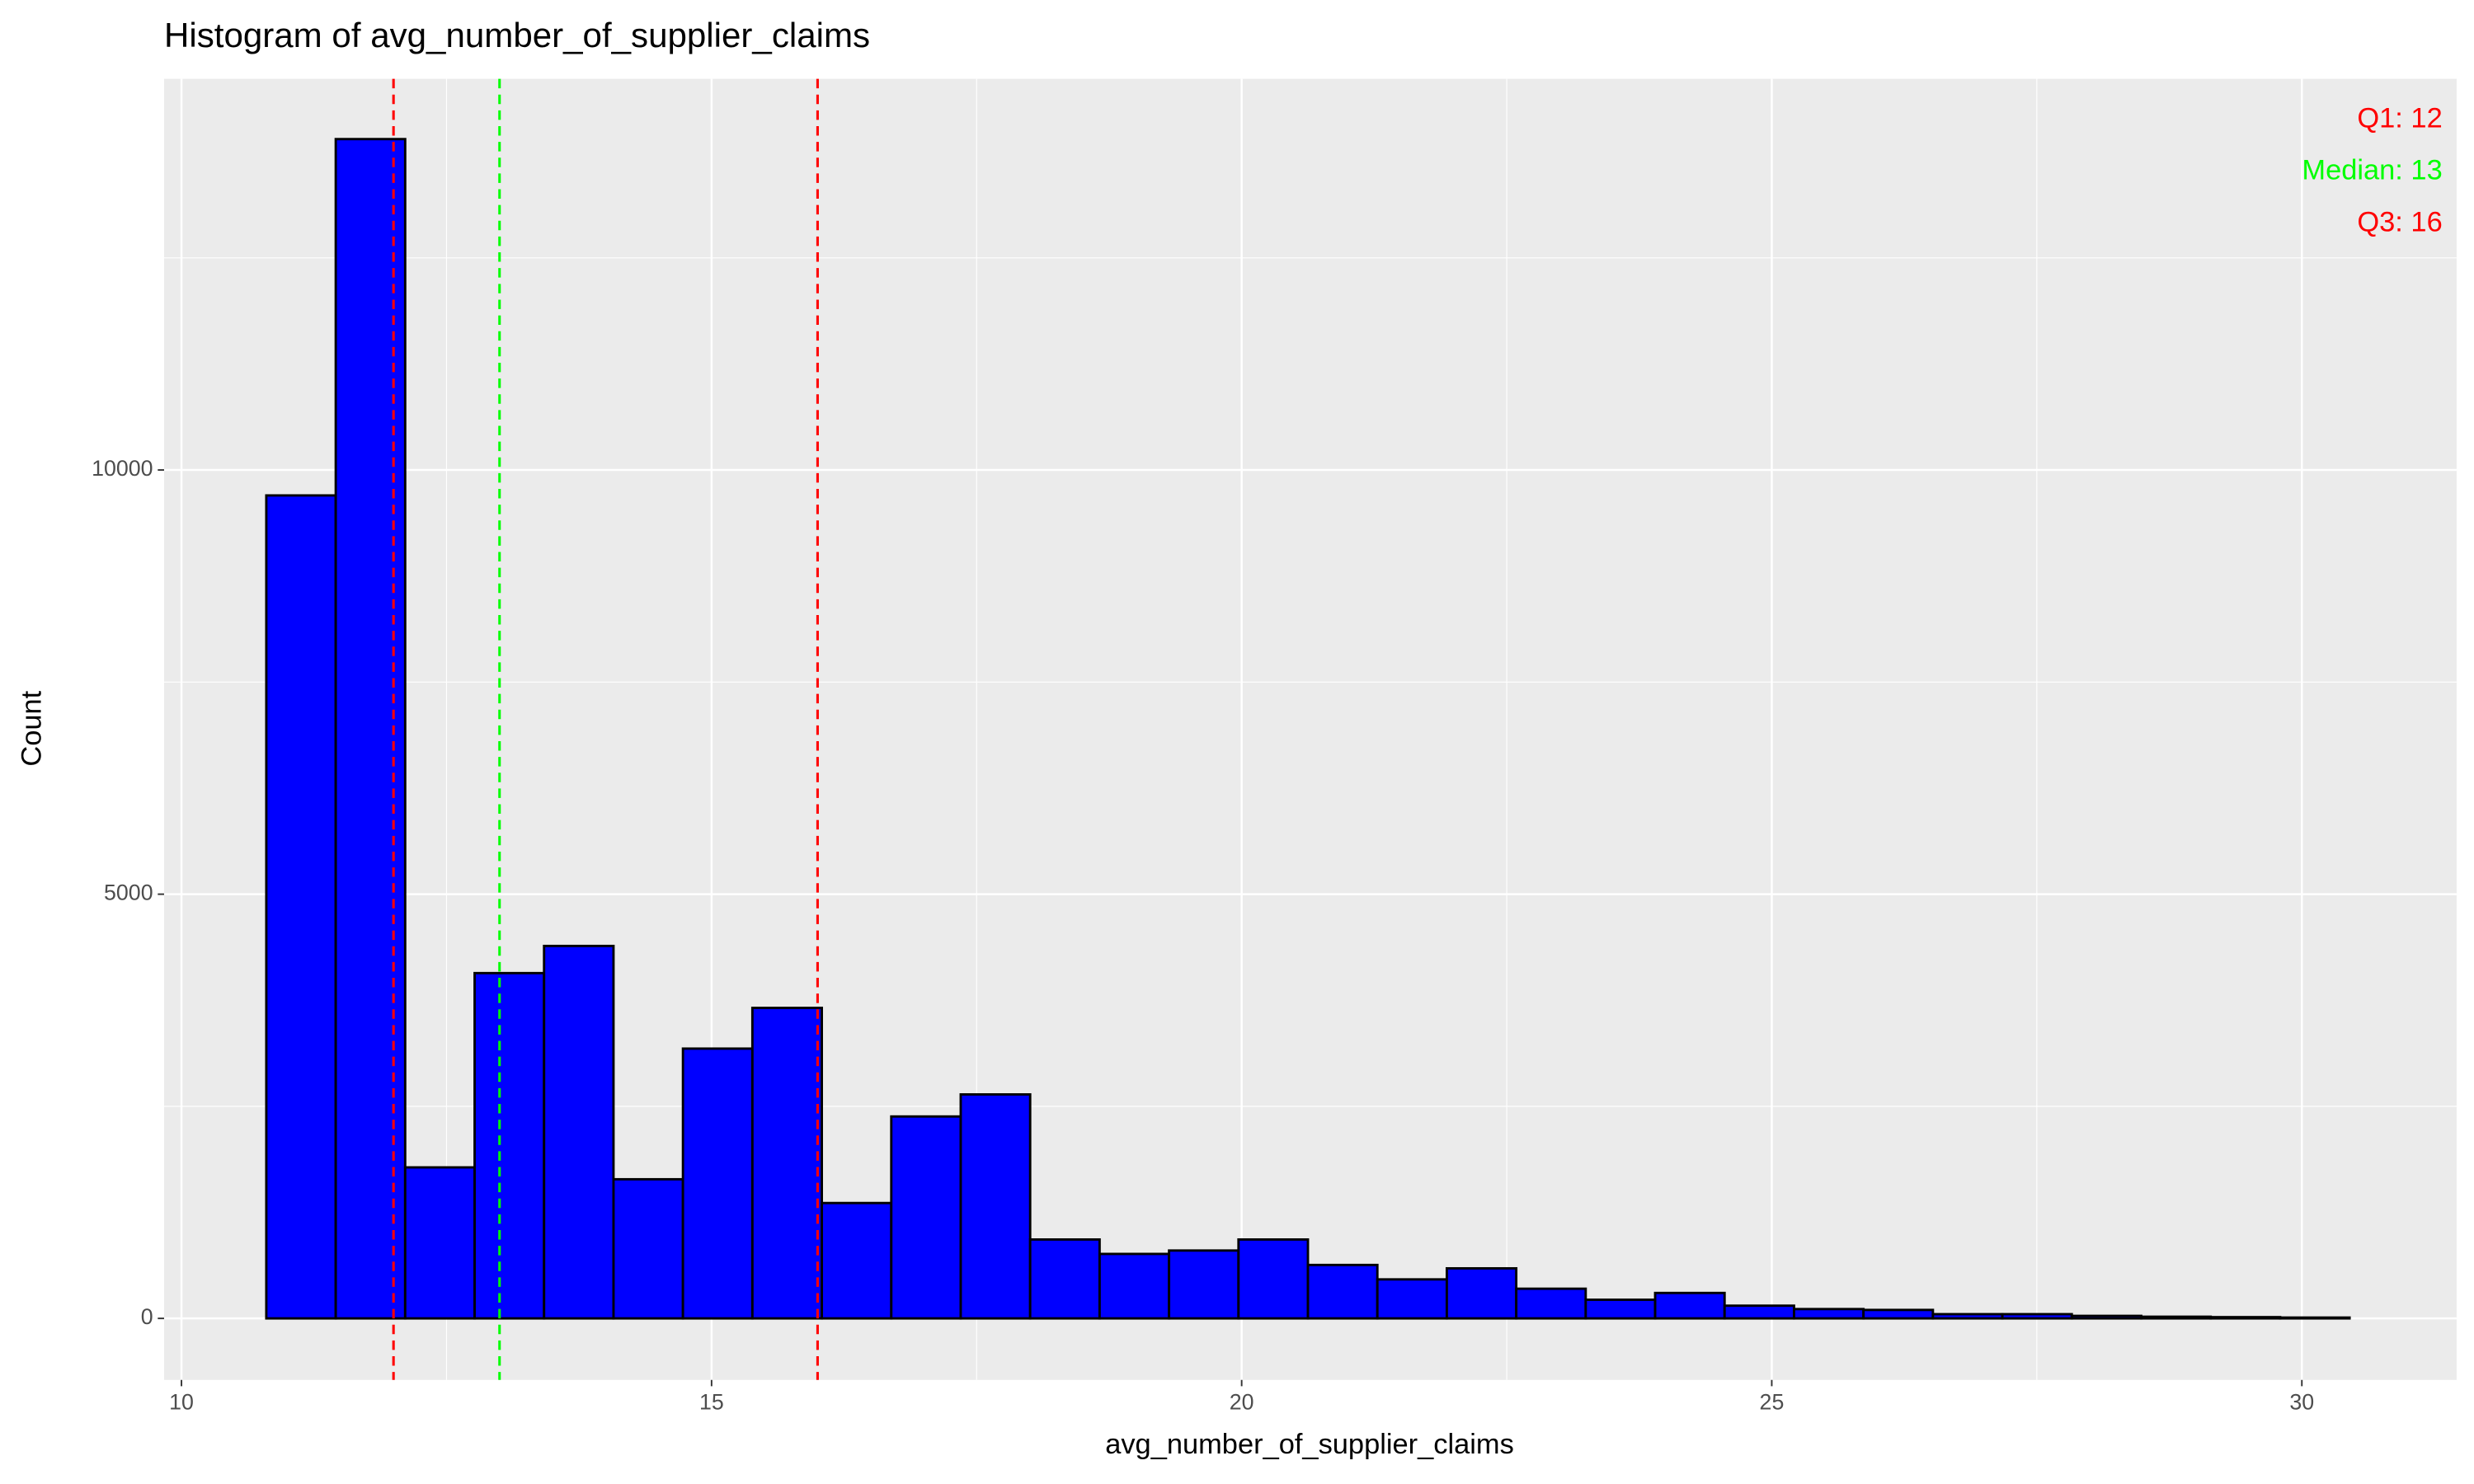  What do you see at coordinates (181, 1402) in the screenshot?
I see `x-tick-label: 10` at bounding box center [181, 1402].